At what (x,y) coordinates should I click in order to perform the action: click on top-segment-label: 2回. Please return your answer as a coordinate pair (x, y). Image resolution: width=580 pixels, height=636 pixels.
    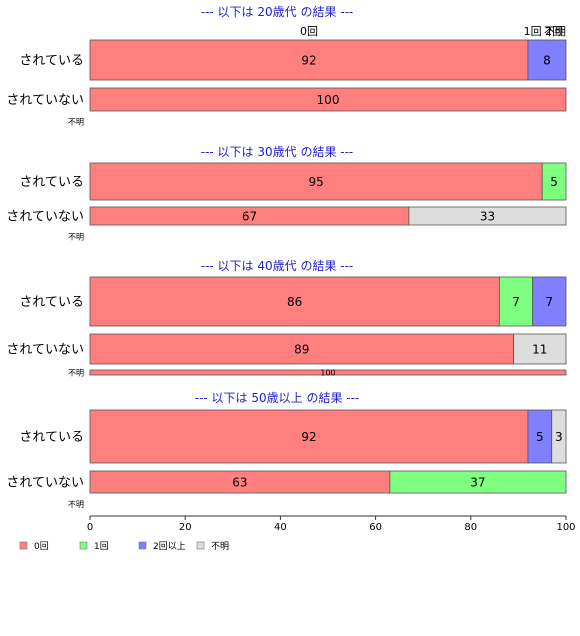
    Looking at the image, I should click on (554, 31).